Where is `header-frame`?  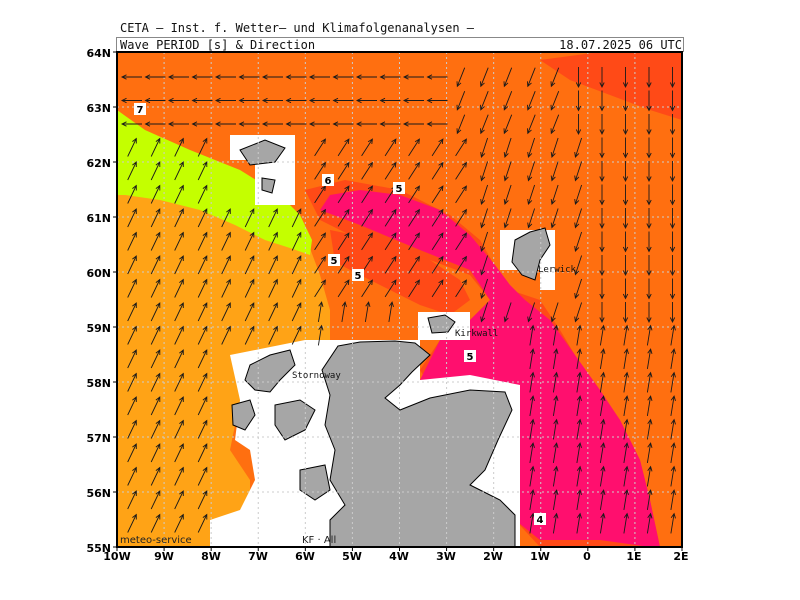 header-frame is located at coordinates (400, 44).